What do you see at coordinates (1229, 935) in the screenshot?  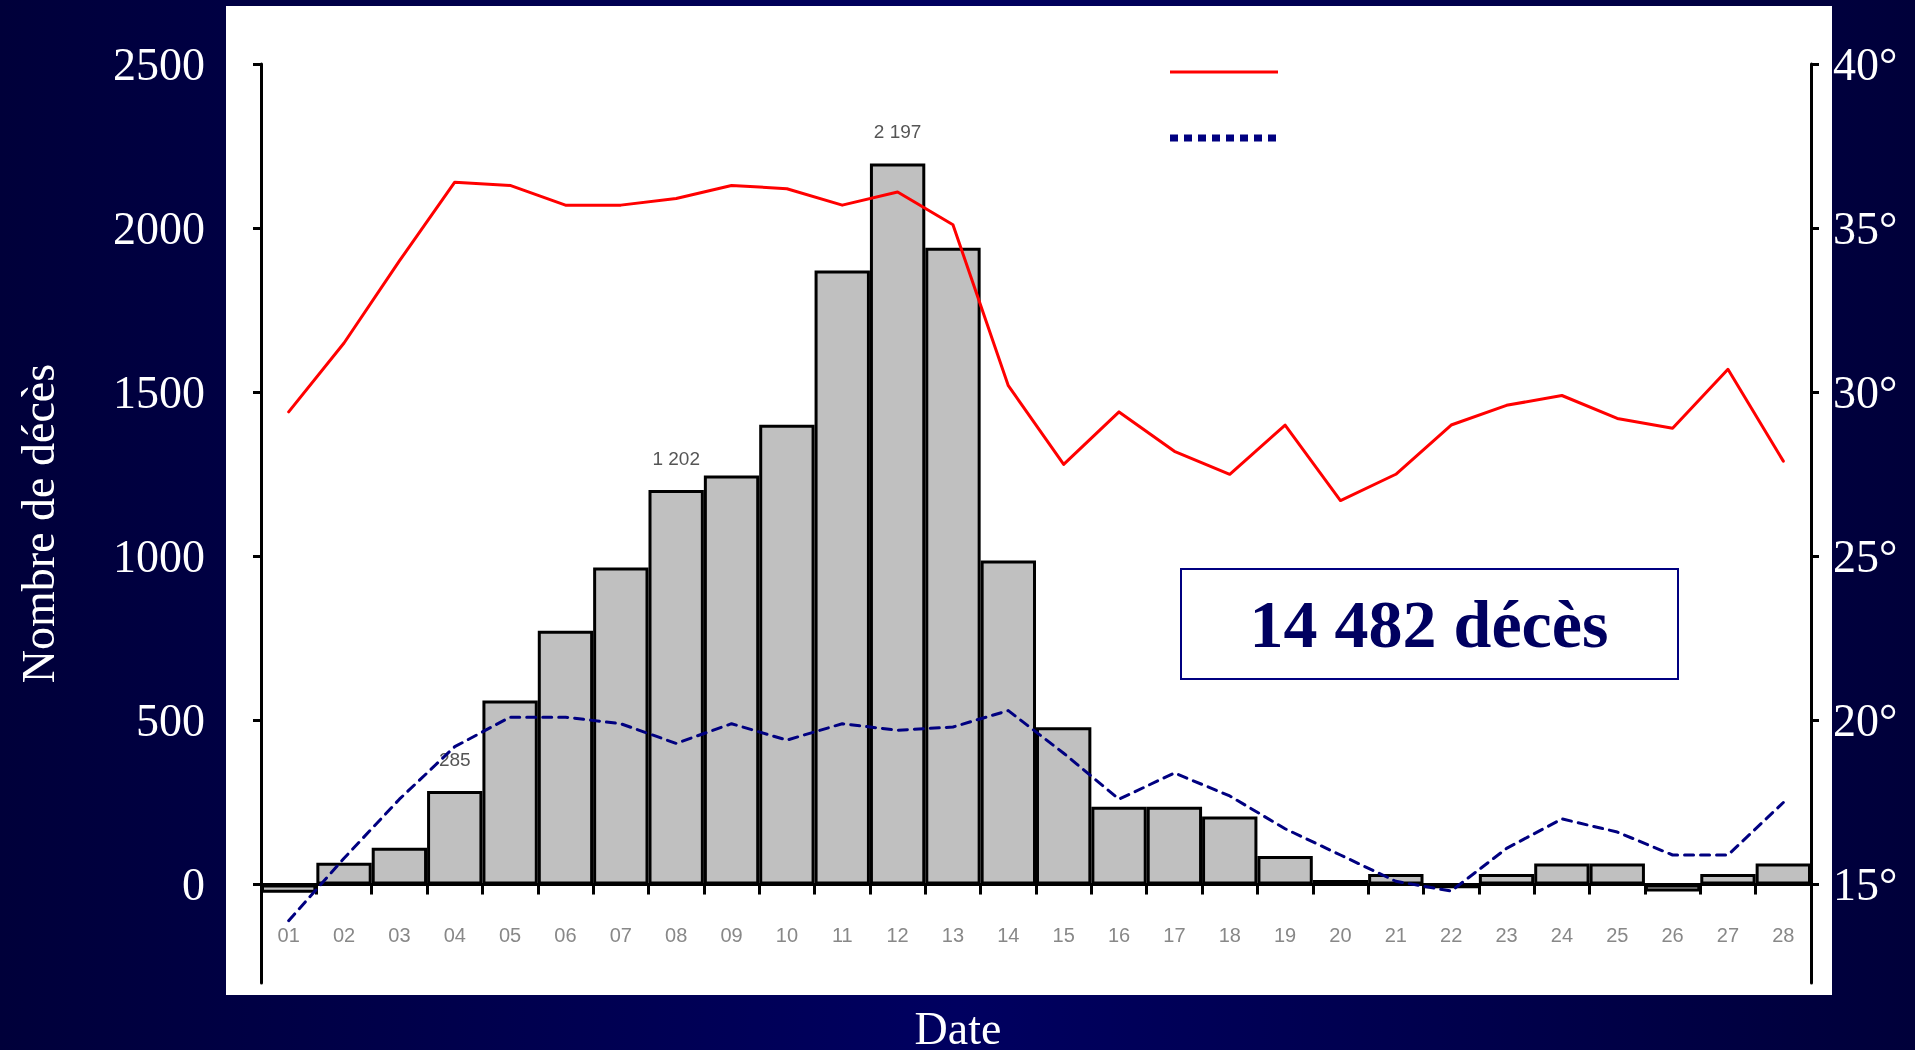 I see `x-tick-label: 18` at bounding box center [1229, 935].